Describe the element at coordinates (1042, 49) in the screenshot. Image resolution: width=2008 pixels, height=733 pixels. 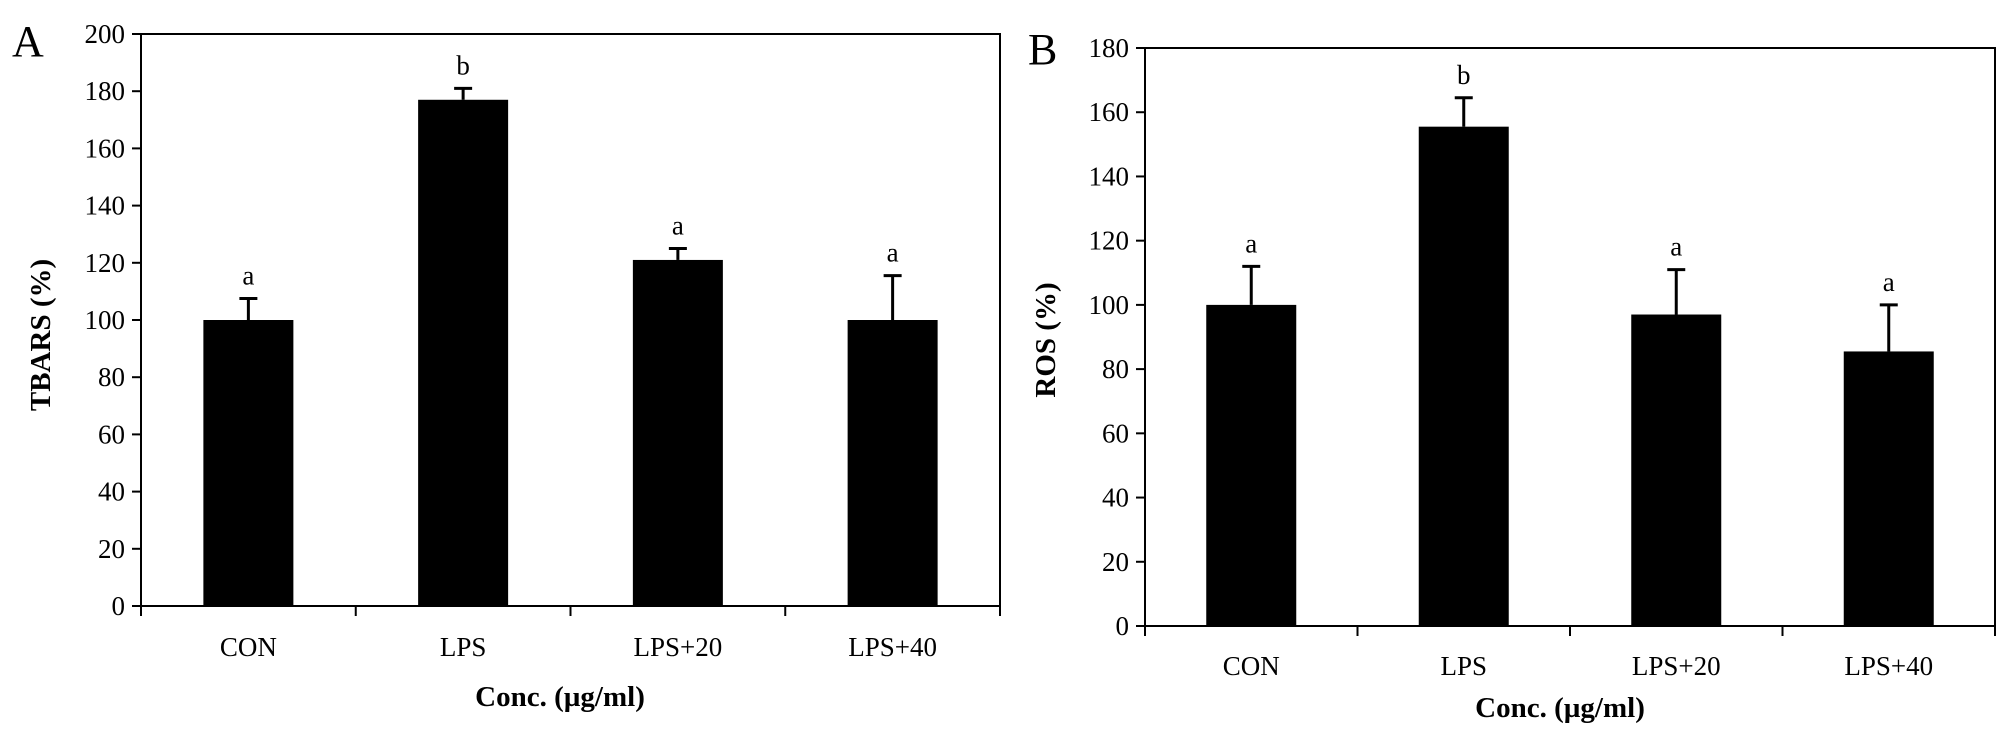
I see `panel-letter: B` at that location.